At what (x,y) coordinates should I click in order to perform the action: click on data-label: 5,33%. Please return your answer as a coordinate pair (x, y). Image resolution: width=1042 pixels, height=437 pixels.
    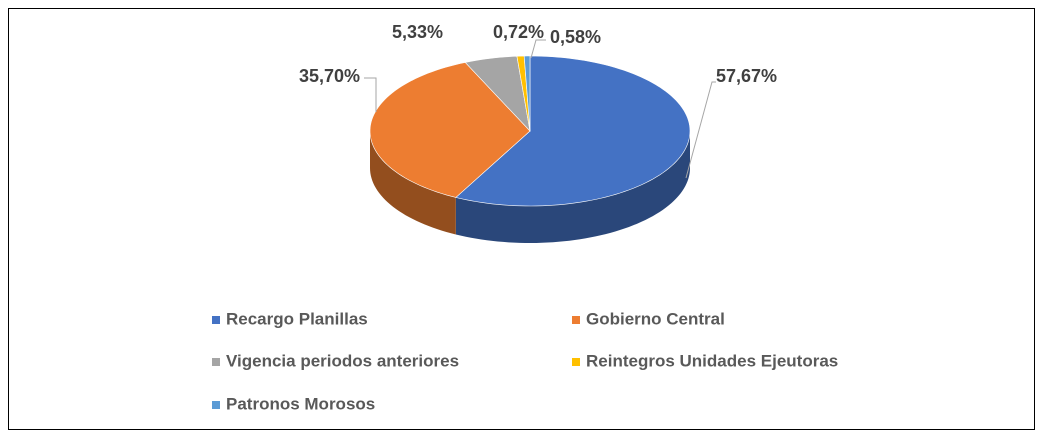
    Looking at the image, I should click on (417, 32).